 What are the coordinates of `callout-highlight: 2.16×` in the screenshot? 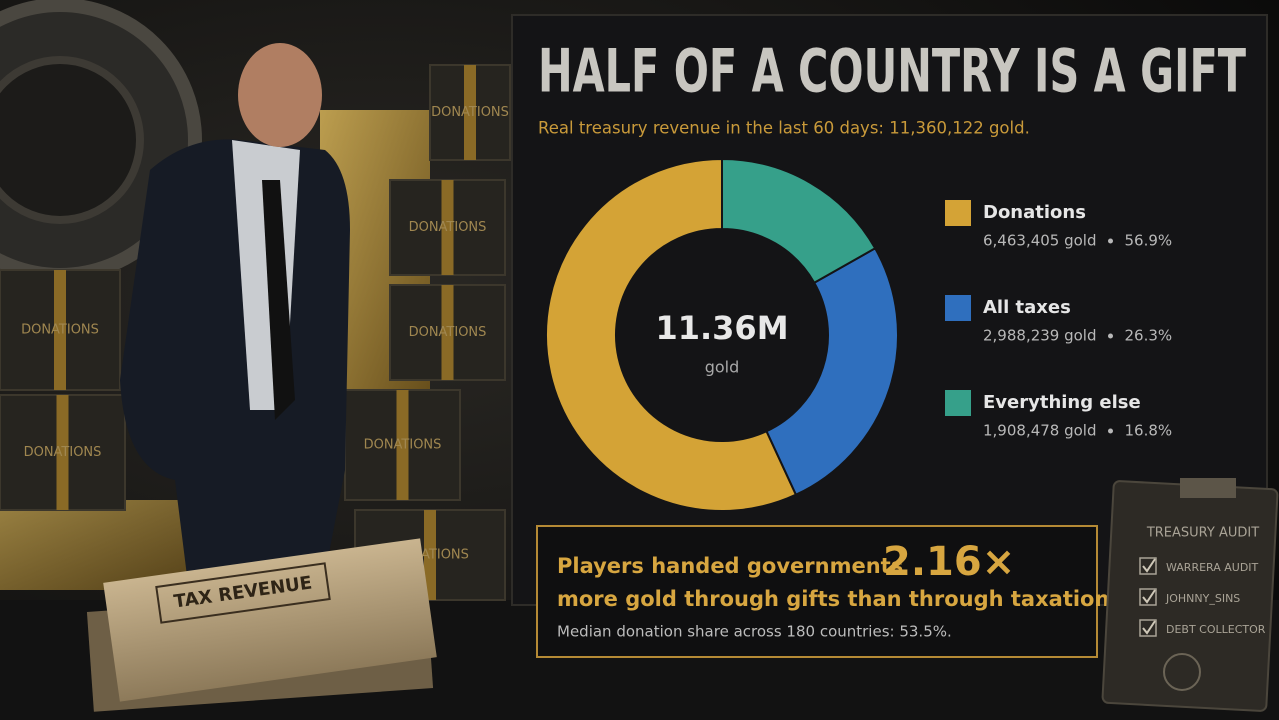 It's located at (949, 562).